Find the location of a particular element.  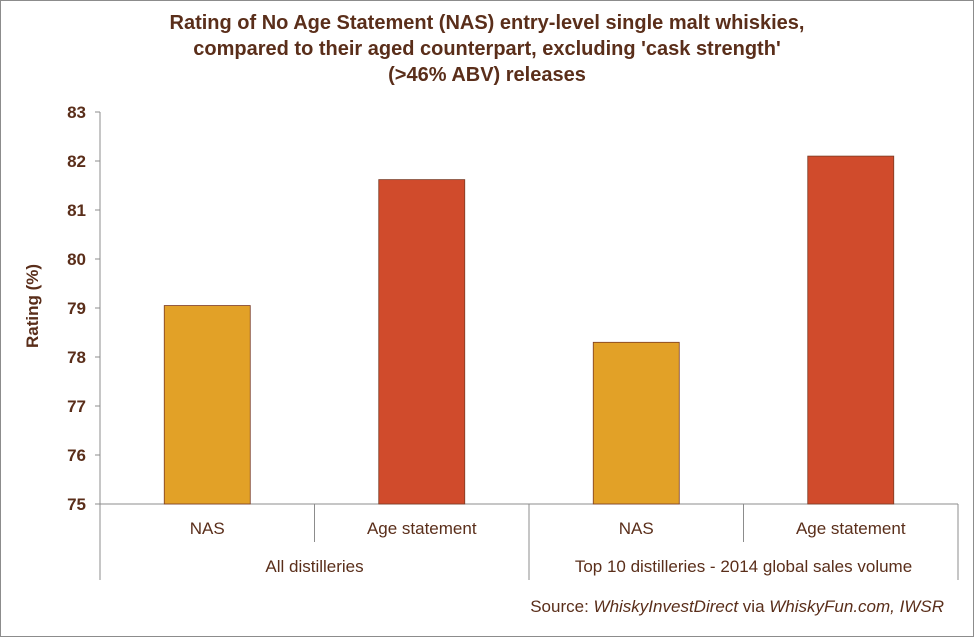

y-tick-label: 82 is located at coordinates (76, 161).